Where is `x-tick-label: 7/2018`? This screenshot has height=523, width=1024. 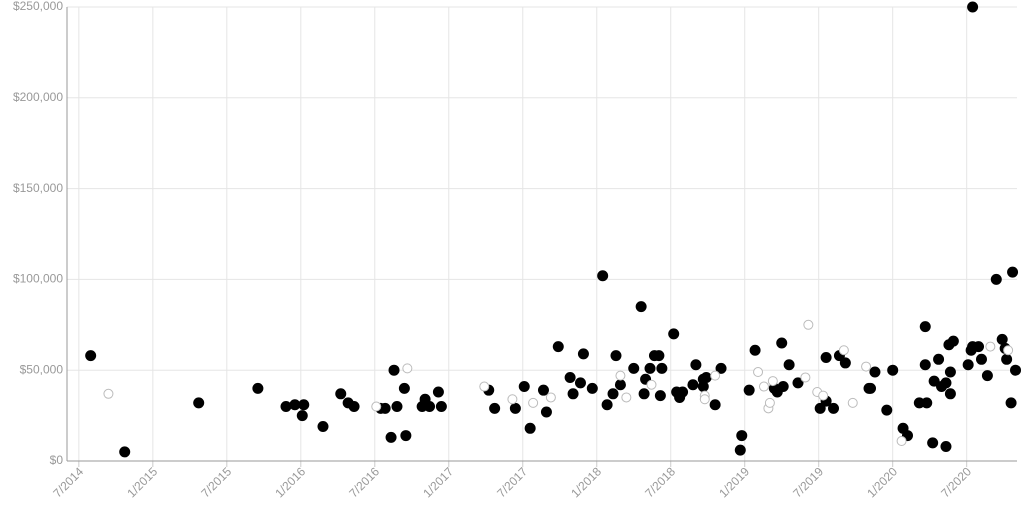
x-tick-label: 7/2018 is located at coordinates (660, 482).